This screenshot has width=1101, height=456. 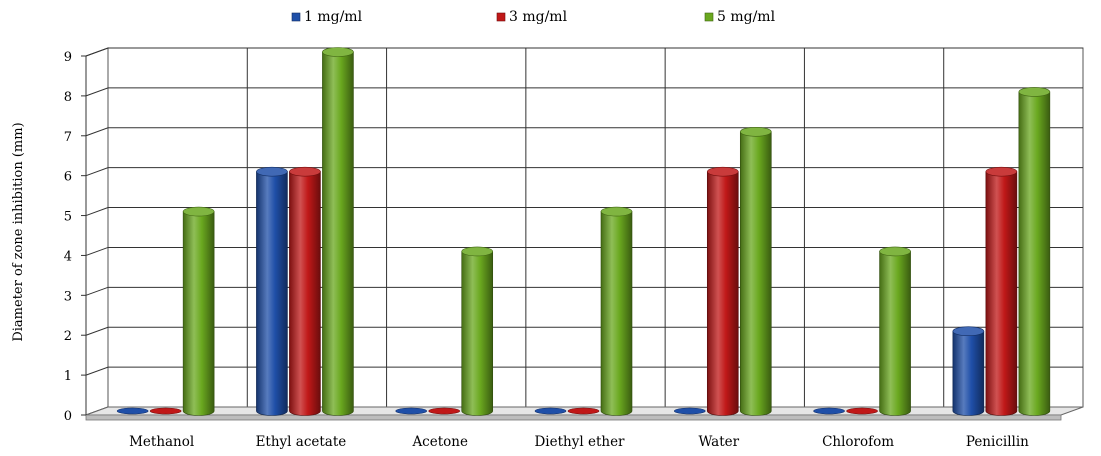 I want to click on x-tick-label: Diethyl ether, so click(x=579, y=442).